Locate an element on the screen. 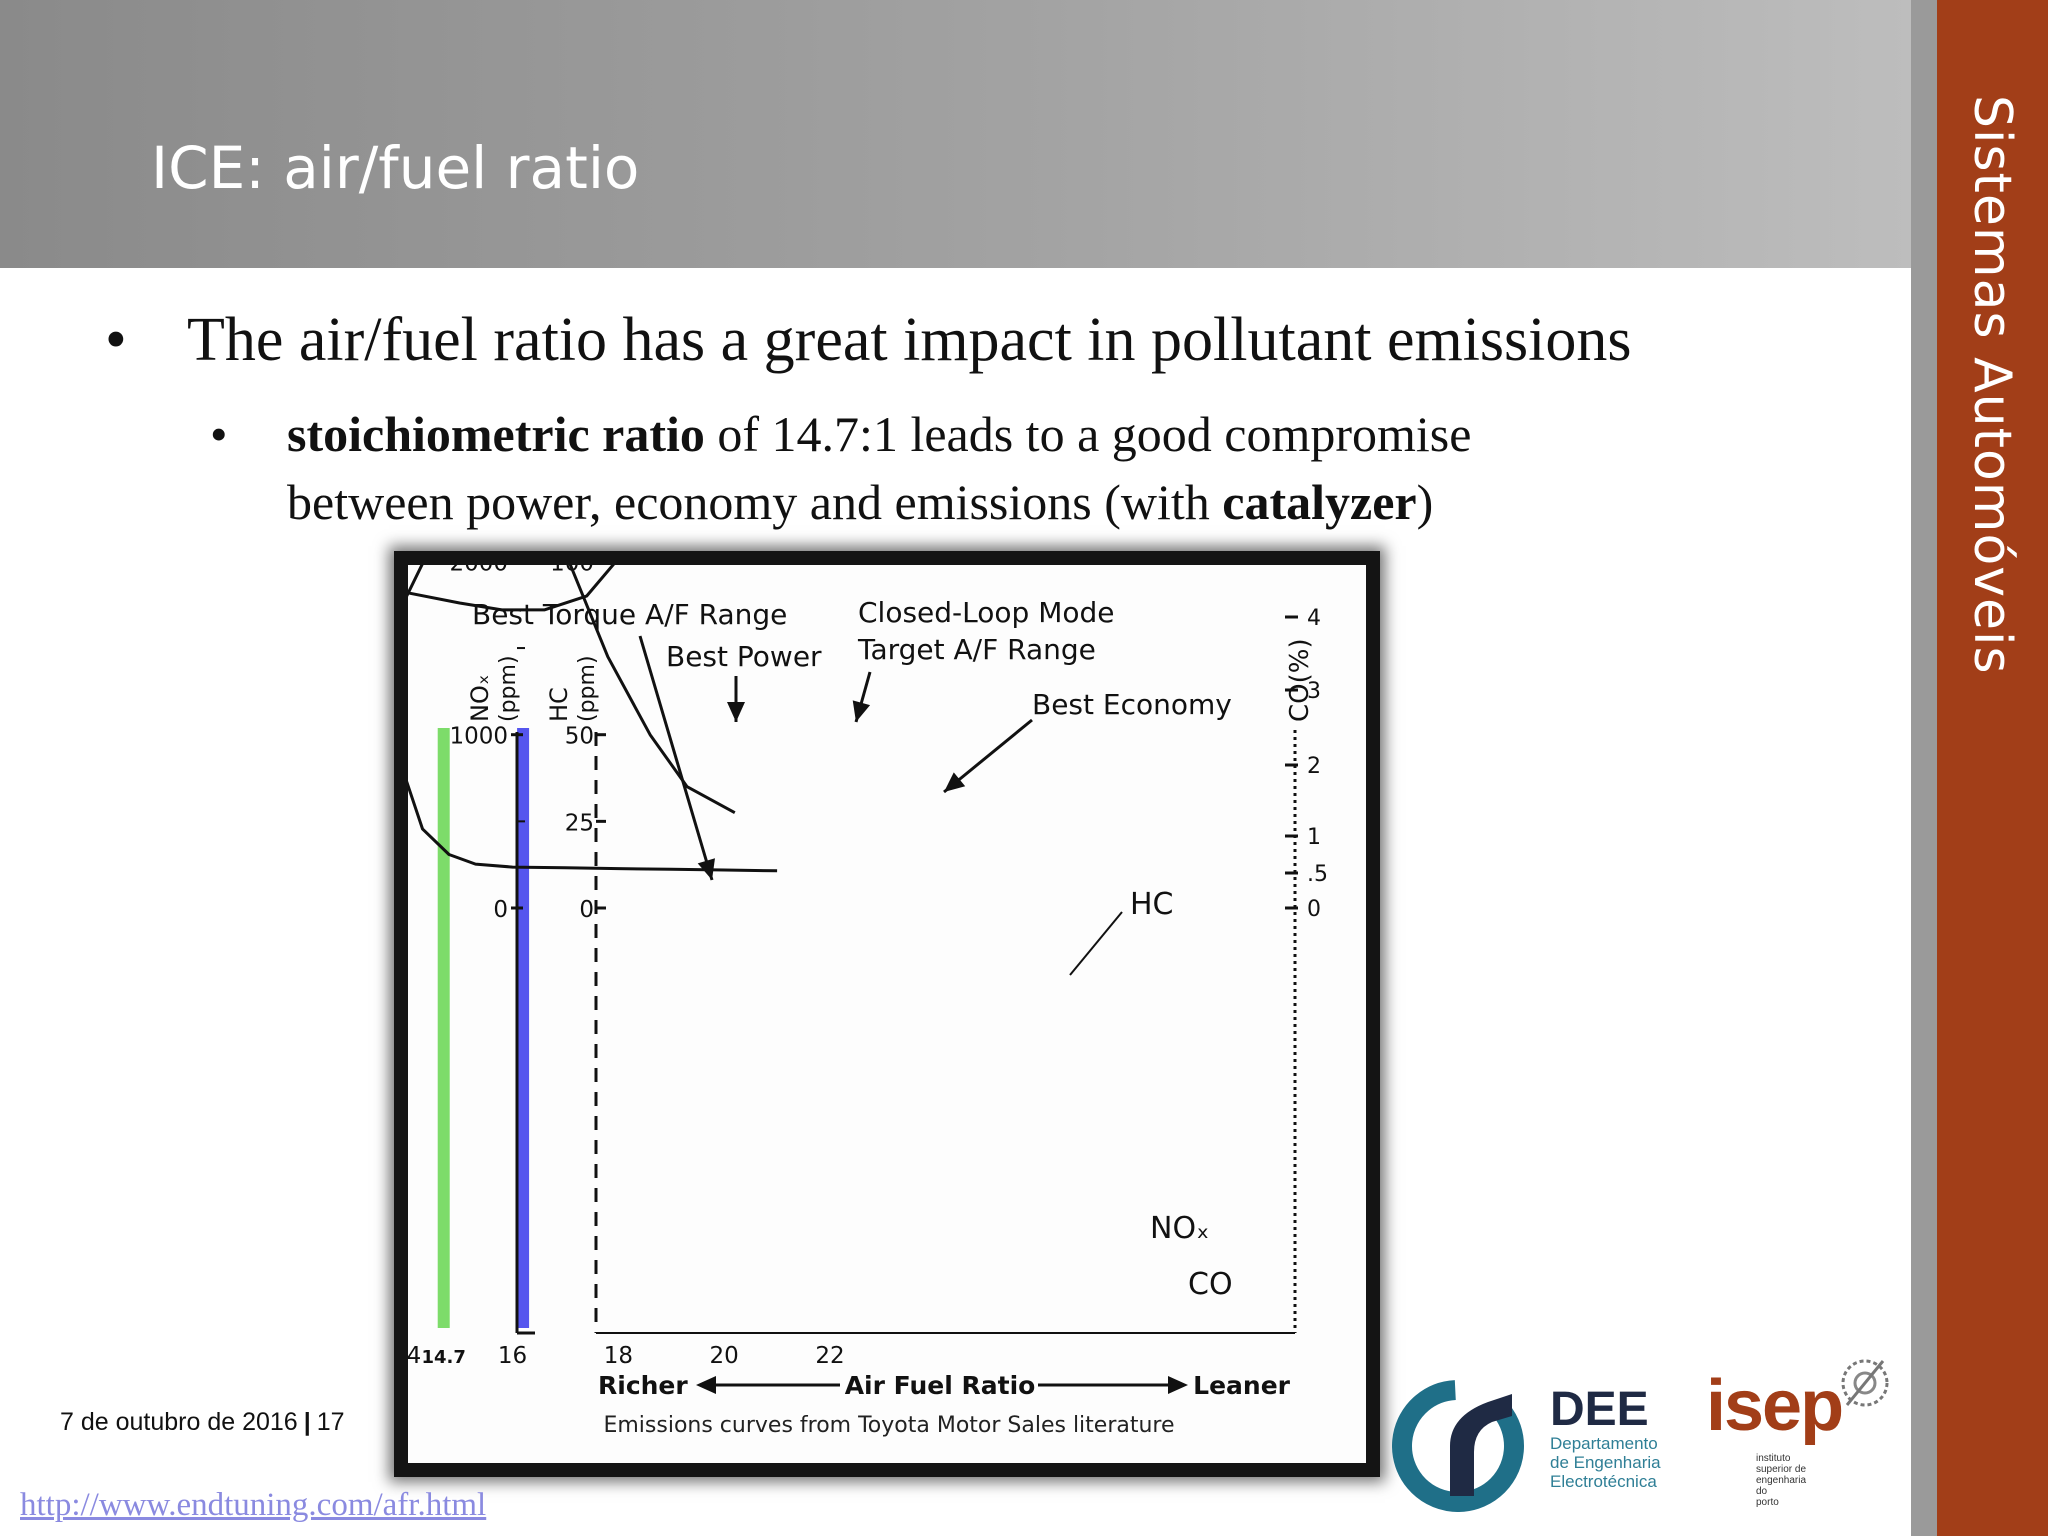  isep-emblem-icon is located at coordinates (1865, 1383).